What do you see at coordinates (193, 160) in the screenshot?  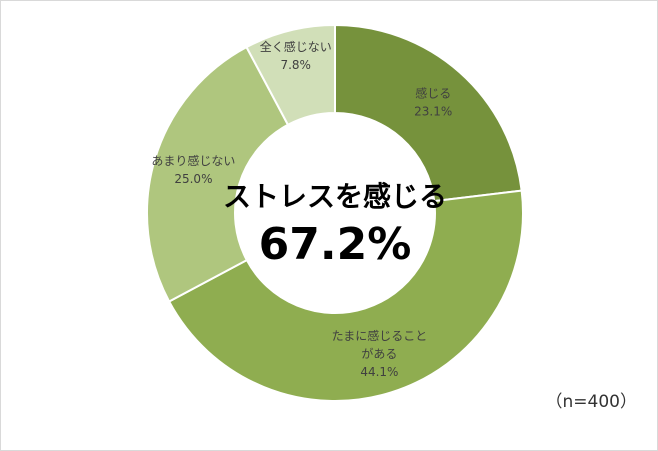 I see `slice-label-amari-line1: あまり感じない` at bounding box center [193, 160].